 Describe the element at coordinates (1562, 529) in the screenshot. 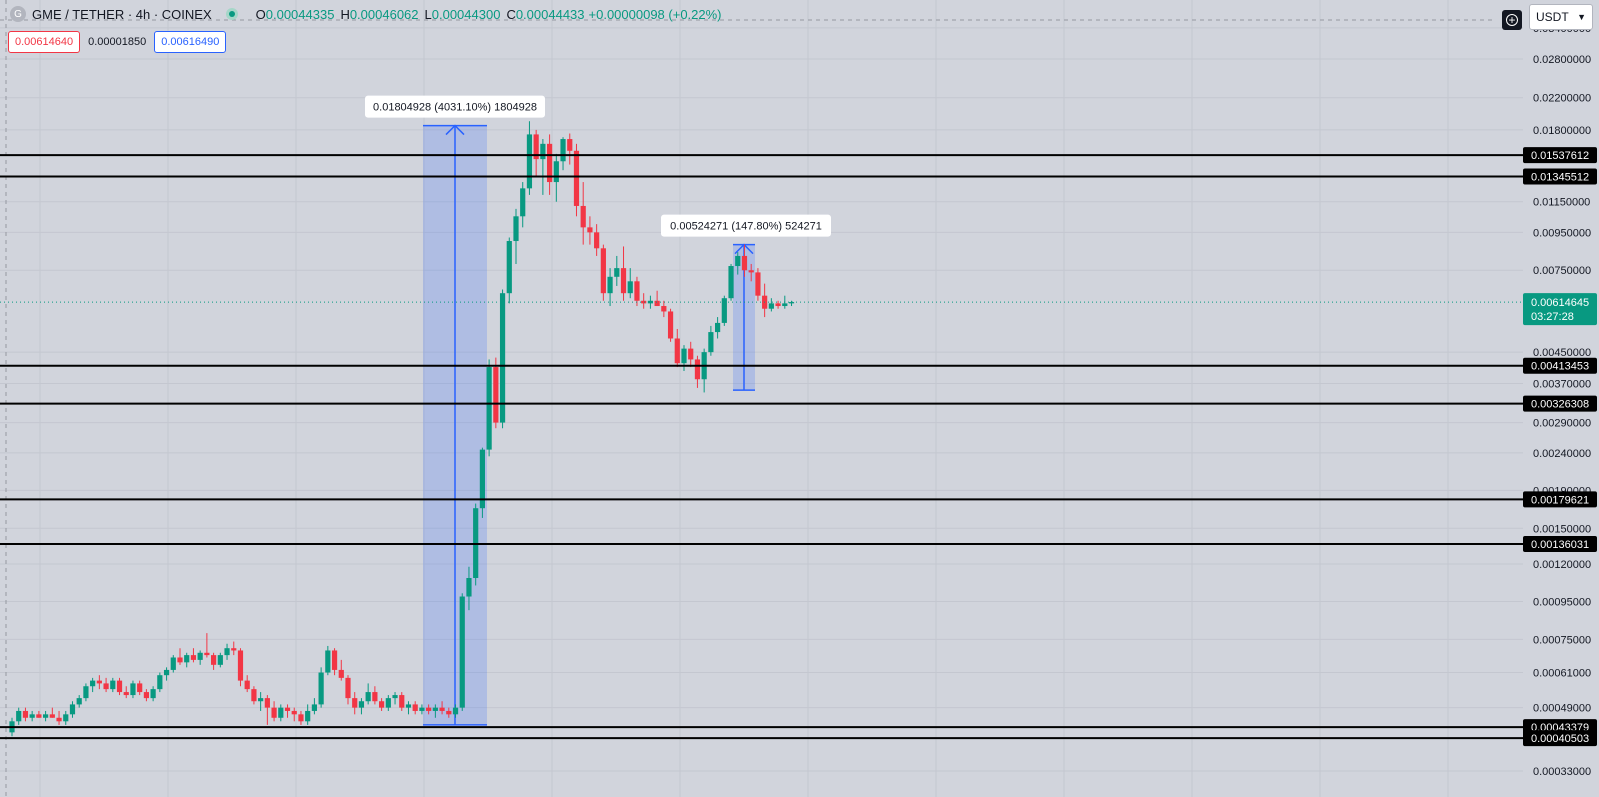

I see `axis-tick-label: 0.00150000` at that location.